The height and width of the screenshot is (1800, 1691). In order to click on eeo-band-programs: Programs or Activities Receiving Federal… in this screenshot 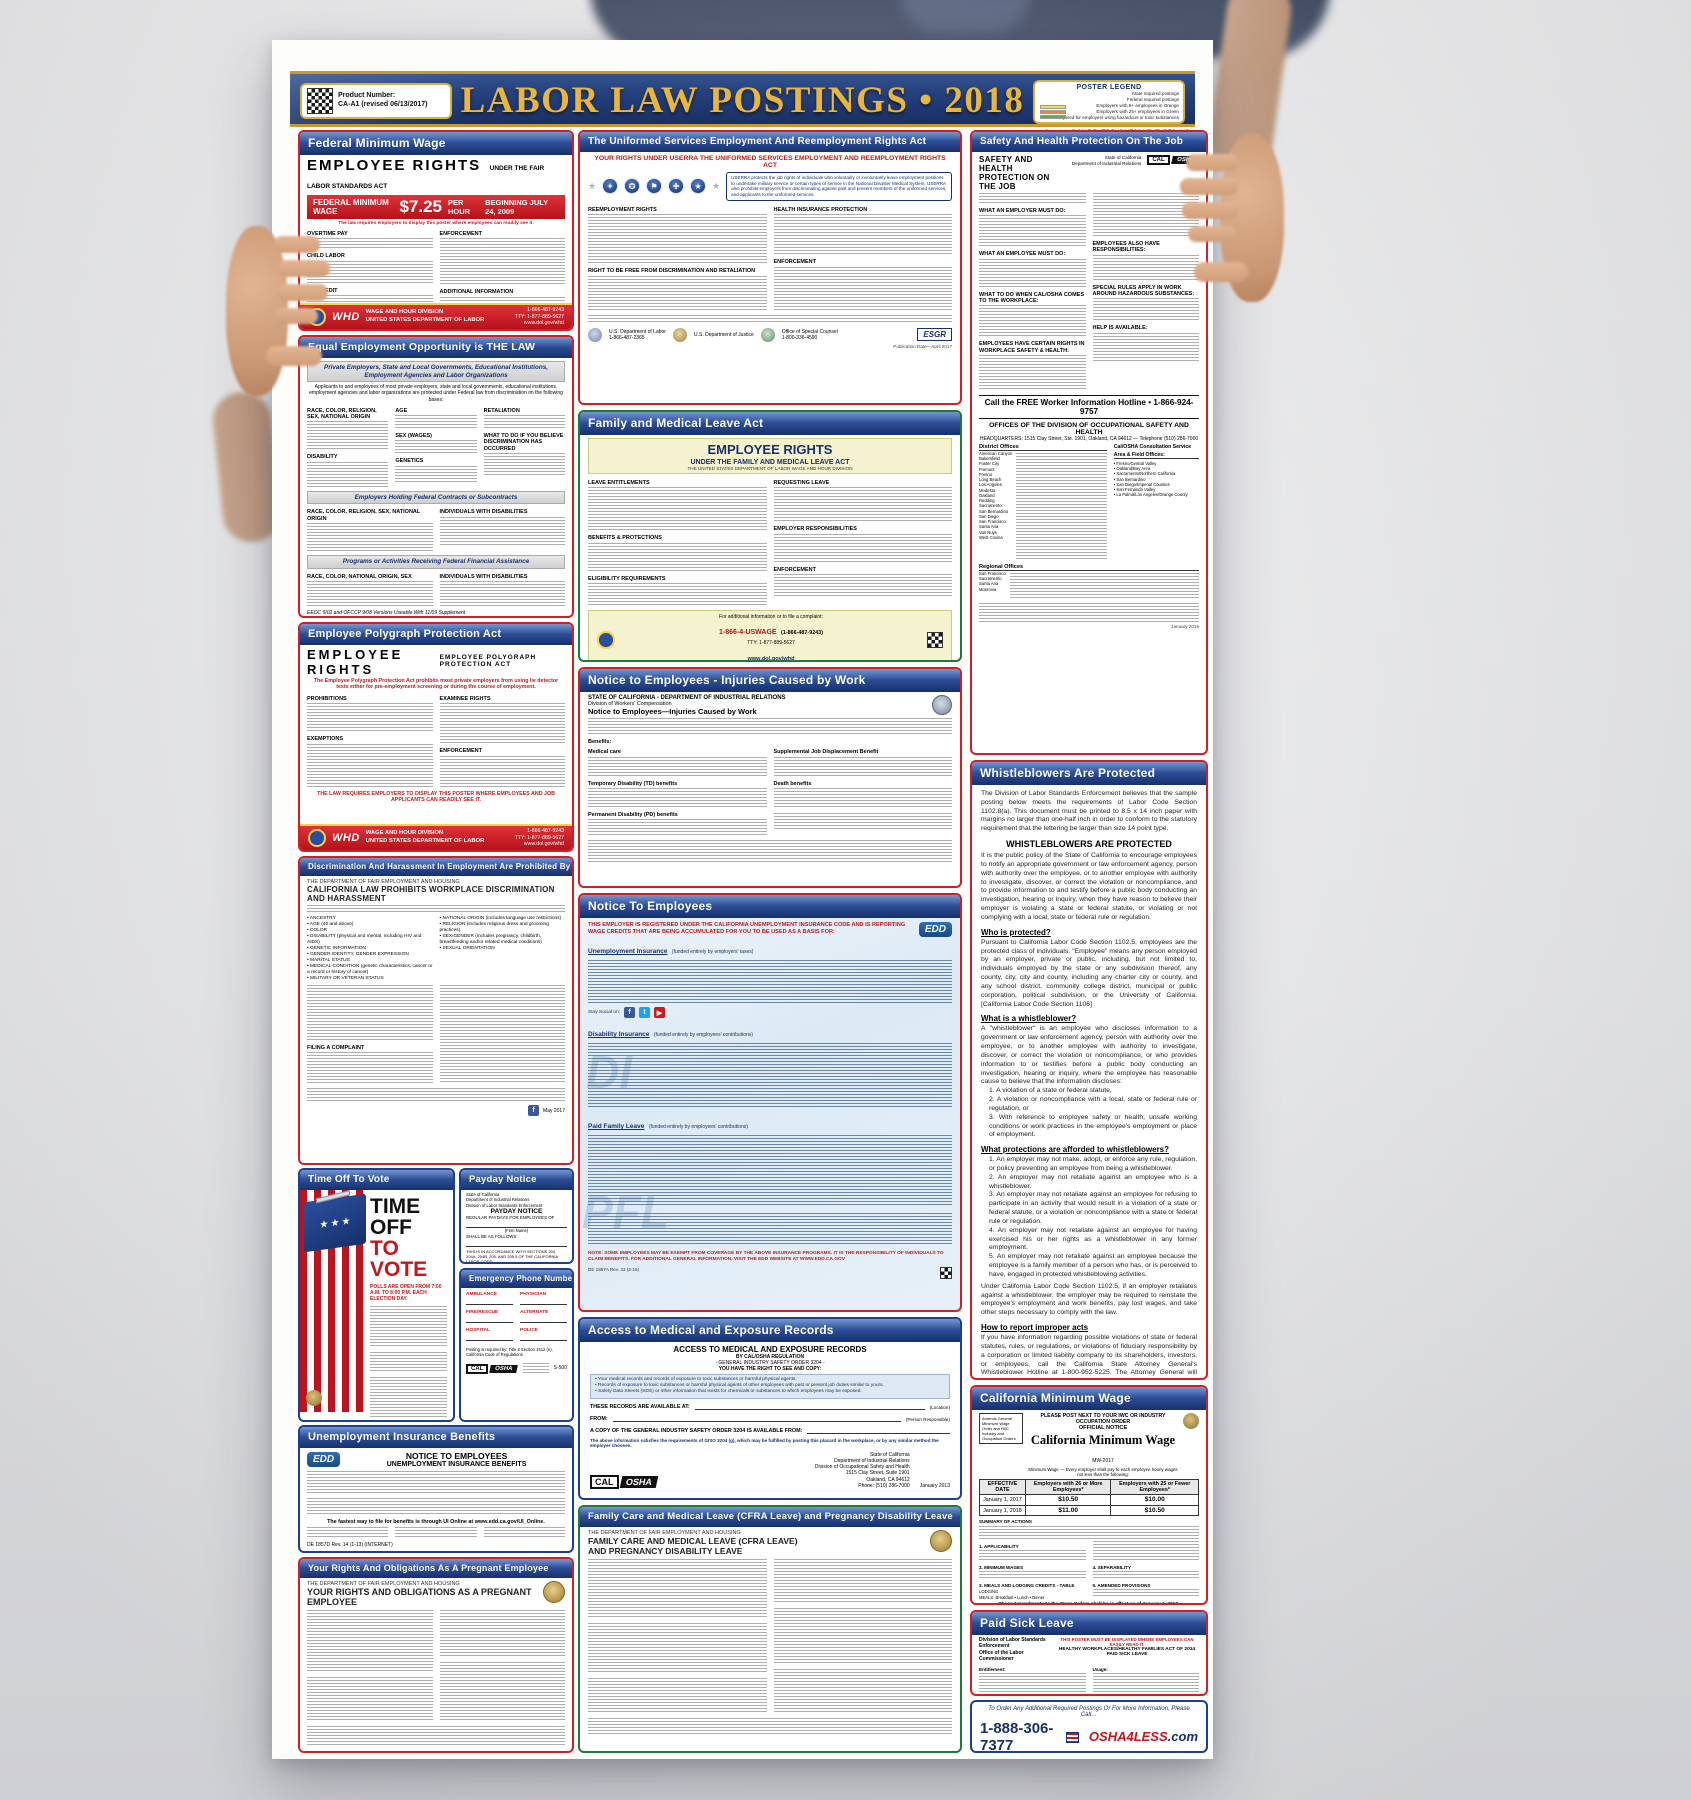, I will do `click(436, 561)`.